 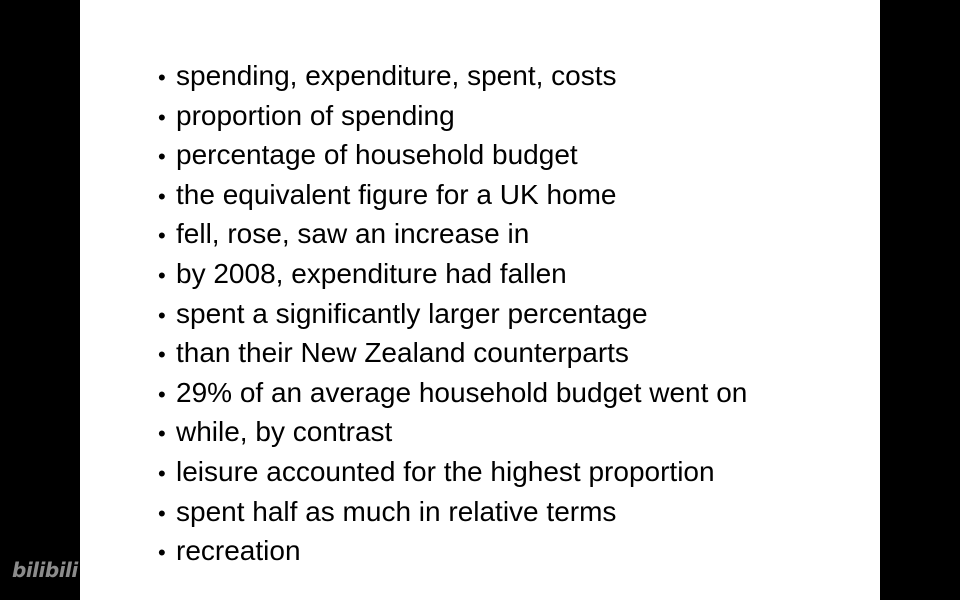 What do you see at coordinates (452, 552) in the screenshot?
I see `list-item: • recreation` at bounding box center [452, 552].